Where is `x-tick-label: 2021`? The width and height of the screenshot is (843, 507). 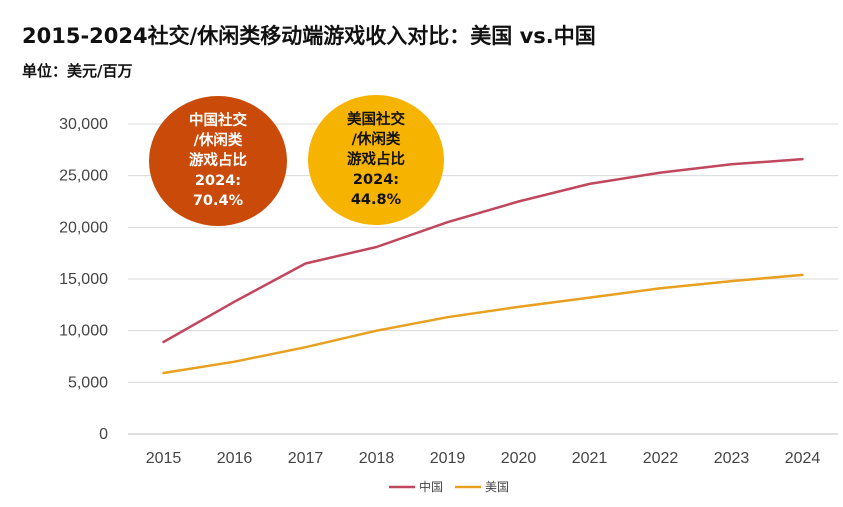
x-tick-label: 2021 is located at coordinates (590, 458).